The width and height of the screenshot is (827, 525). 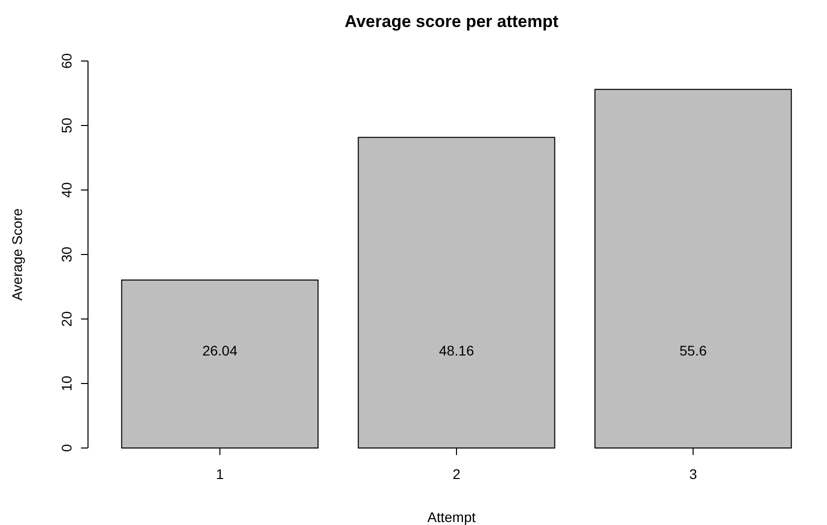 I want to click on x-tick-label: 2, so click(x=456, y=474).